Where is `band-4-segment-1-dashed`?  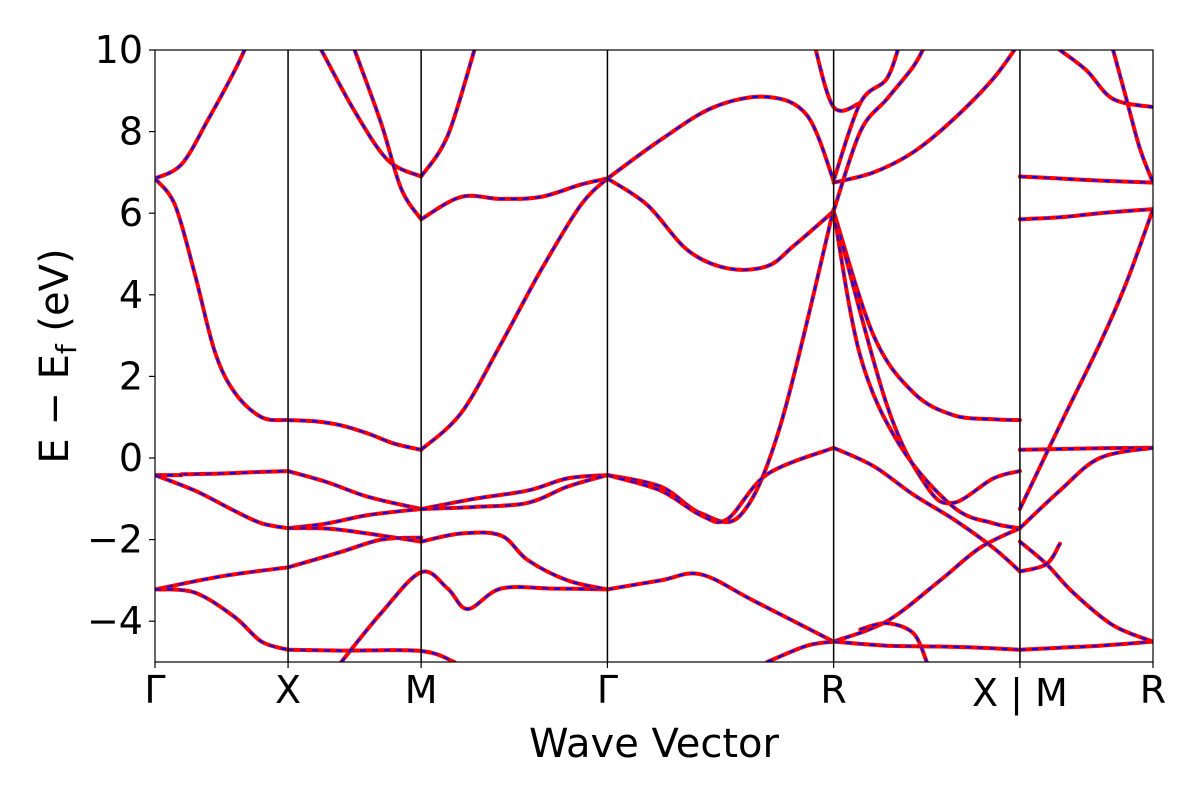
band-4-segment-1-dashed is located at coordinates (354, 552).